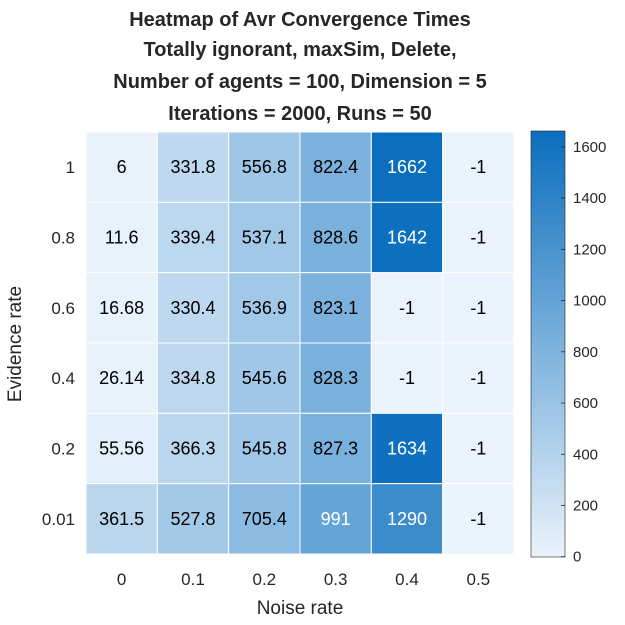 The height and width of the screenshot is (625, 625). What do you see at coordinates (568, 348) in the screenshot?
I see `colorbar: 0 200 400 600 800 1000 1200 1400 1600` at bounding box center [568, 348].